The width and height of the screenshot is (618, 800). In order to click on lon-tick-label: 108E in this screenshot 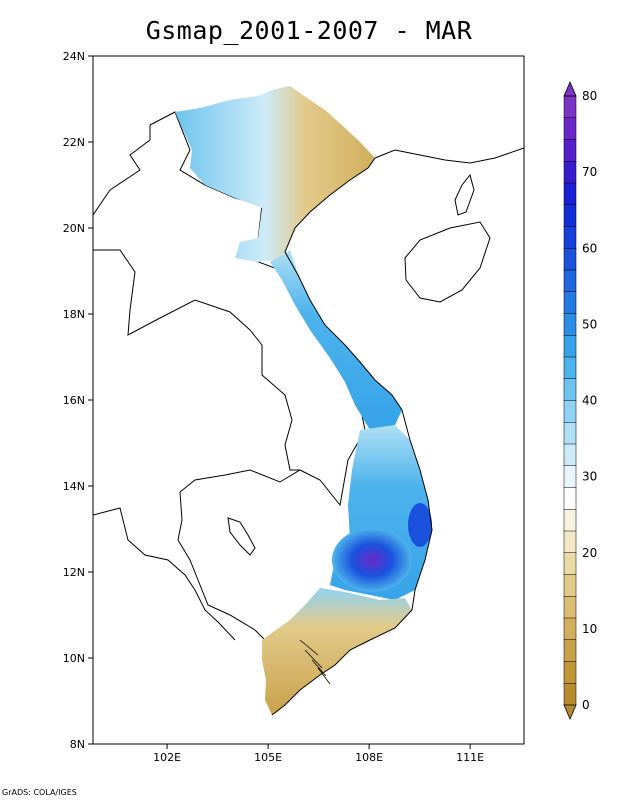, I will do `click(369, 757)`.